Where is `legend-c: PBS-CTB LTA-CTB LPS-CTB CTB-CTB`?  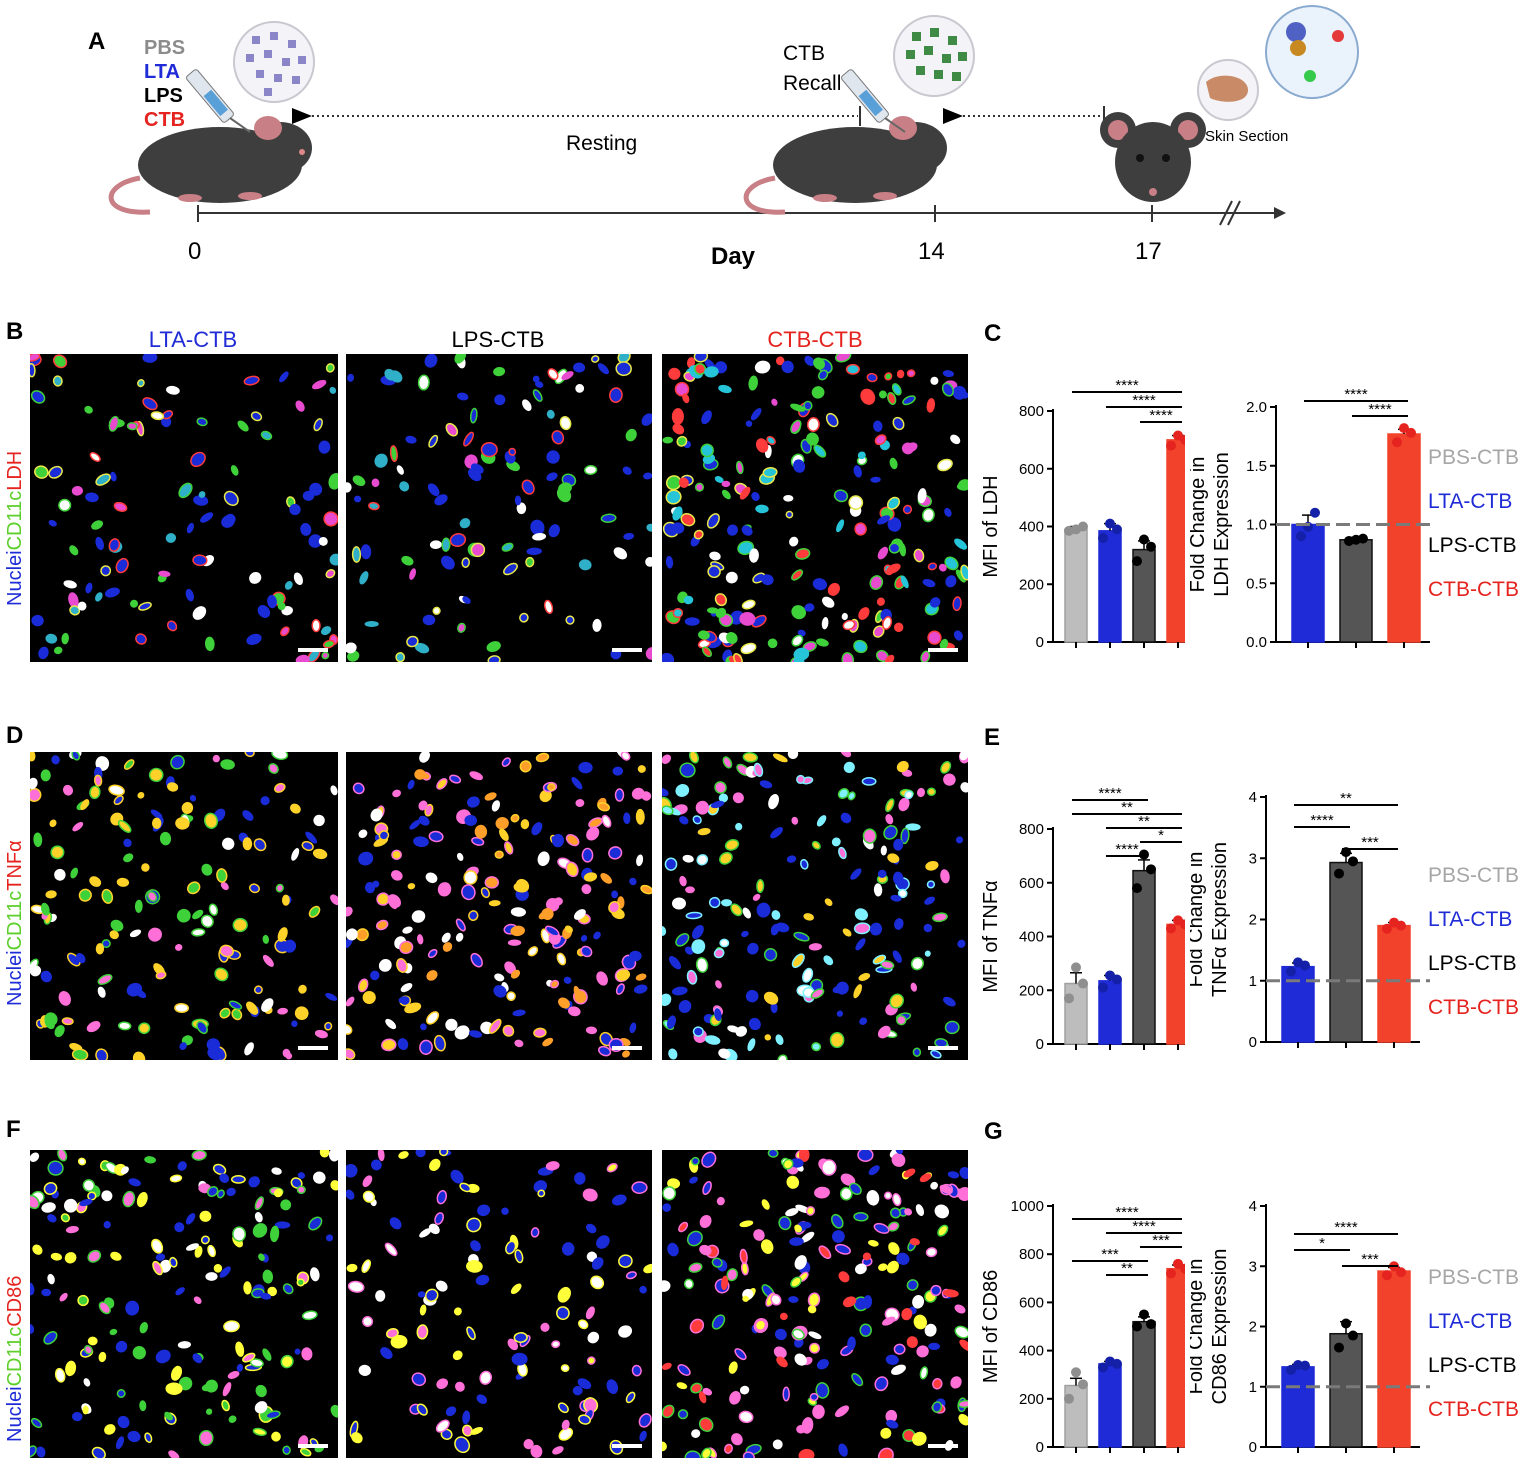
legend-c: PBS-CTB LTA-CTB LPS-CTB CTB-CTB is located at coordinates (1473, 524).